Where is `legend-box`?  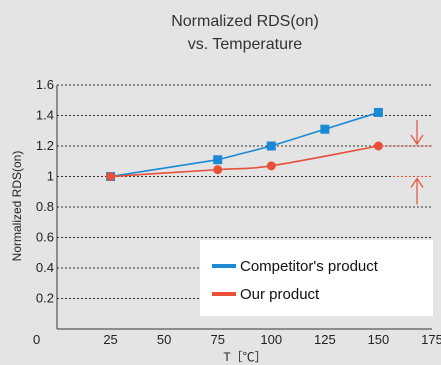 legend-box is located at coordinates (316, 278).